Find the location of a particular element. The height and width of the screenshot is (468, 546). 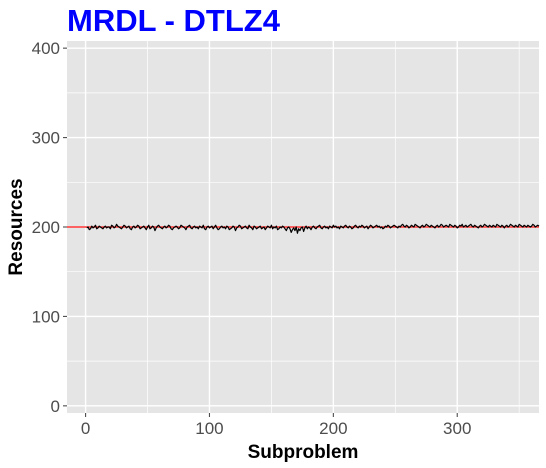

x-tick-label: 300 is located at coordinates (457, 428).